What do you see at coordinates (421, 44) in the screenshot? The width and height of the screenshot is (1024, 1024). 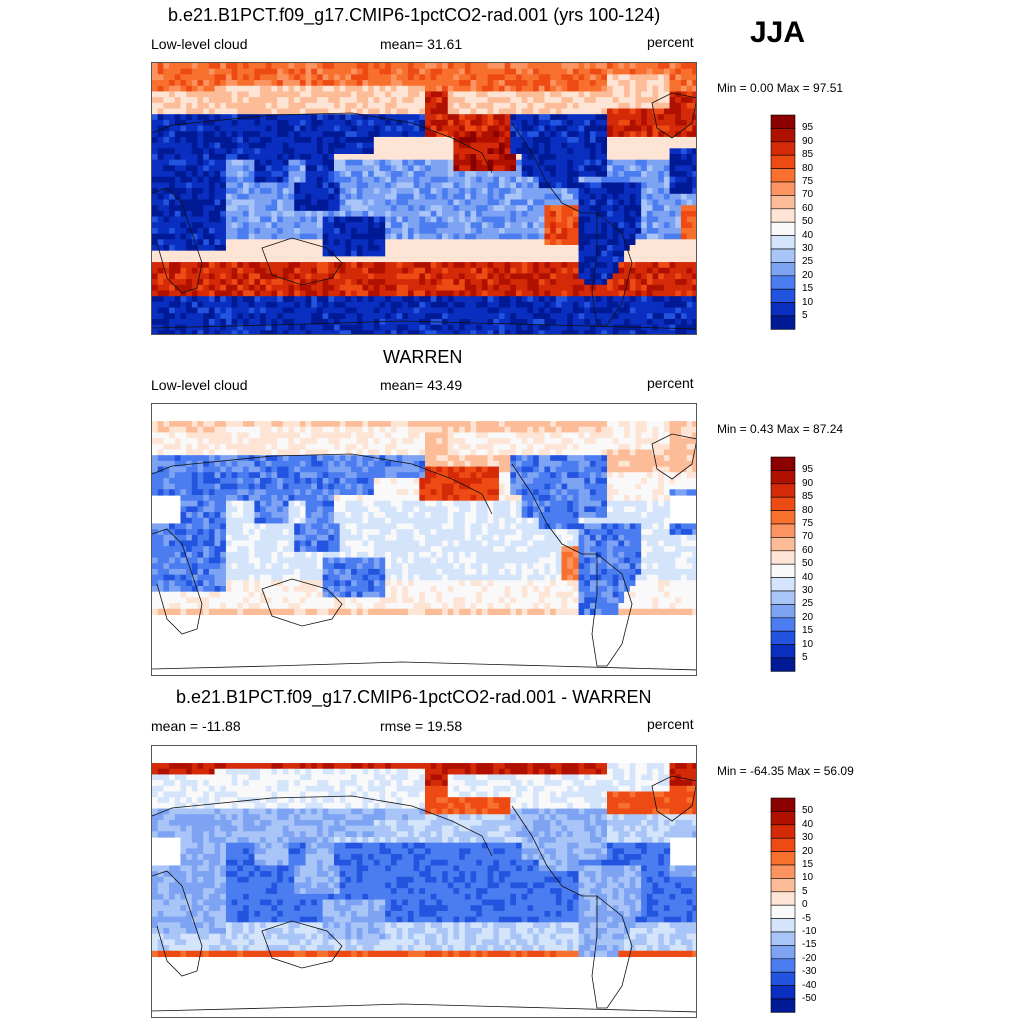 I see `panel-mean-label: mean= 31.61` at bounding box center [421, 44].